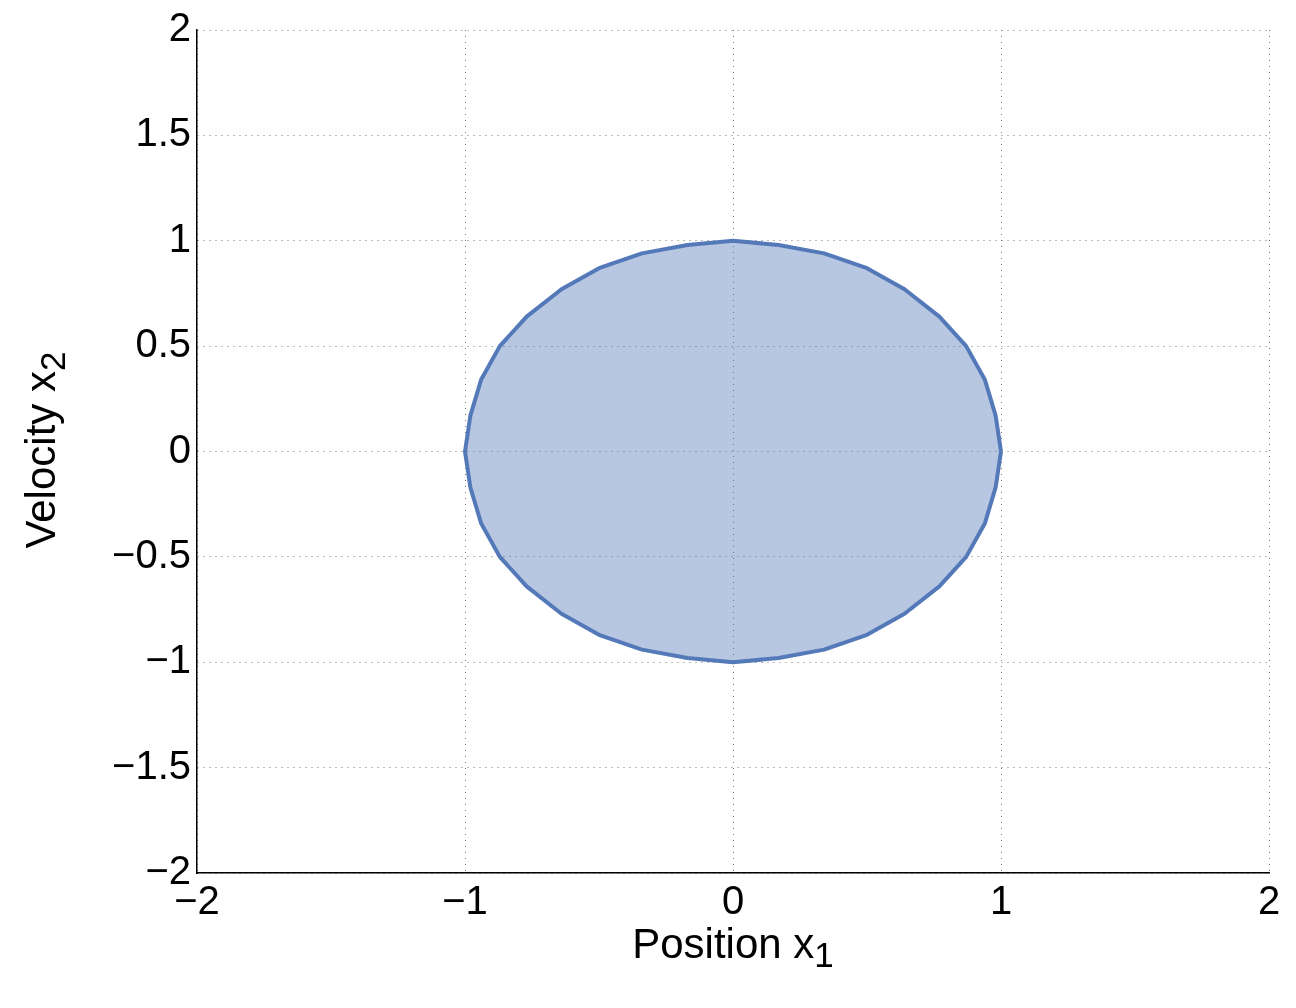 The height and width of the screenshot is (1008, 1296). Describe the element at coordinates (151, 764) in the screenshot. I see `y-tick-label: −1.5` at that location.